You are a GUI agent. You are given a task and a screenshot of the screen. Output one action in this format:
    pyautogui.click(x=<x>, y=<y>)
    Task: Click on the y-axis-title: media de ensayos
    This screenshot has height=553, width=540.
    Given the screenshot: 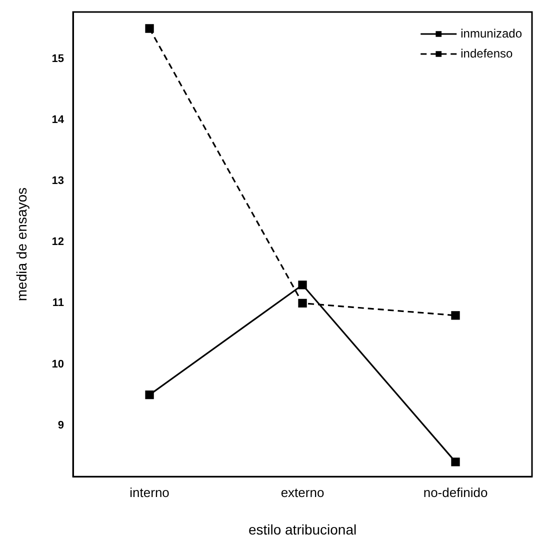 What is the action you would take?
    pyautogui.click(x=21, y=244)
    